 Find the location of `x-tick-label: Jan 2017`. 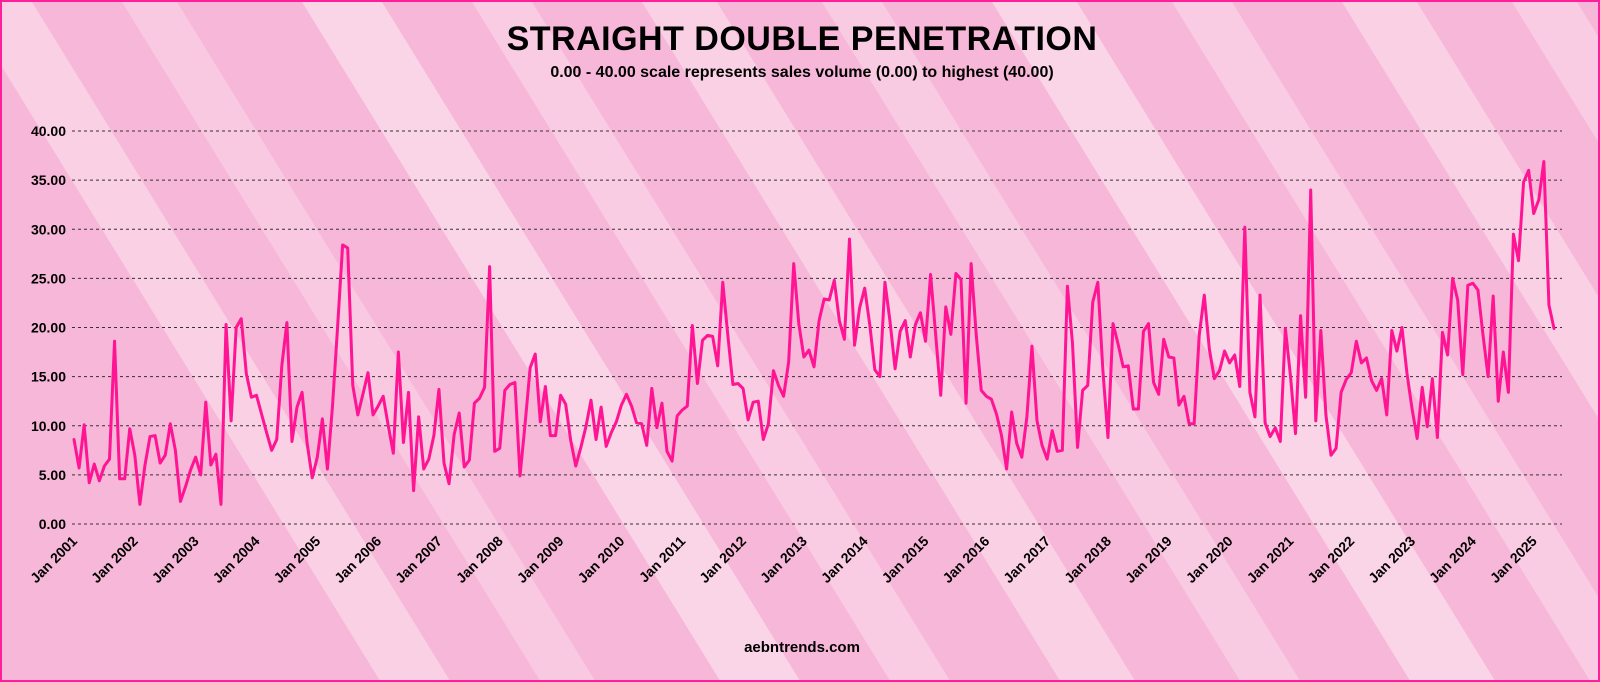

x-tick-label: Jan 2017 is located at coordinates (1026, 559).